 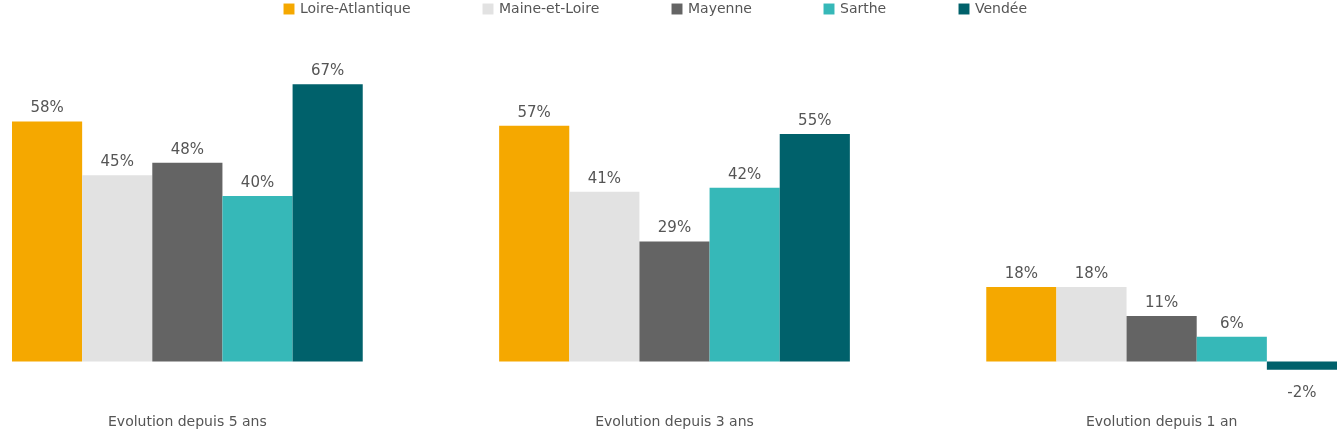 What do you see at coordinates (549, 8) in the screenshot?
I see `legend-label: Maine-et-Loire` at bounding box center [549, 8].